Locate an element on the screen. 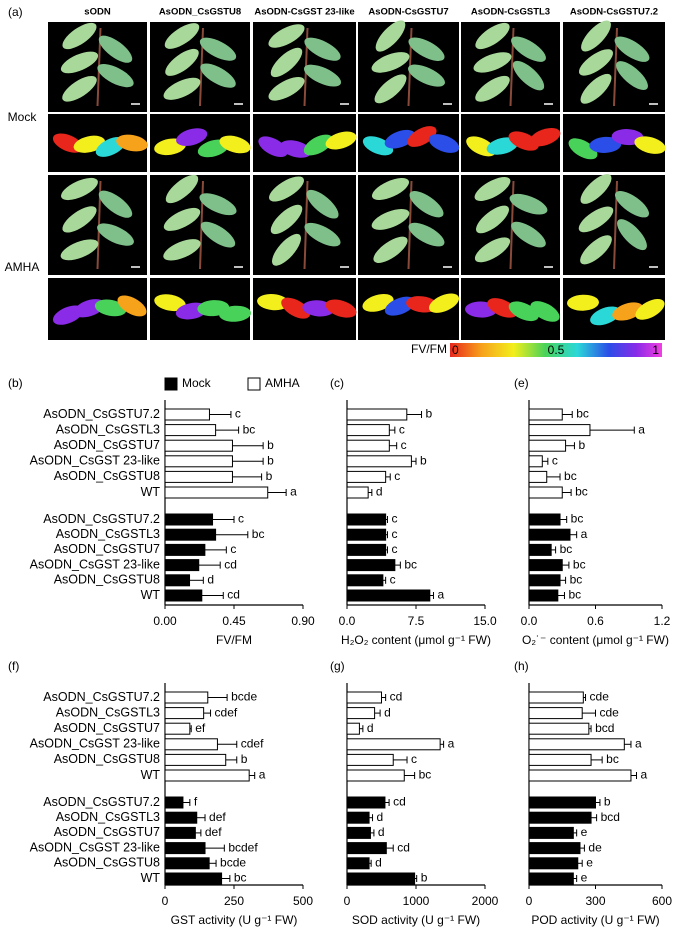 The image size is (690, 933). x-tick-label: 0.45 is located at coordinates (234, 621).